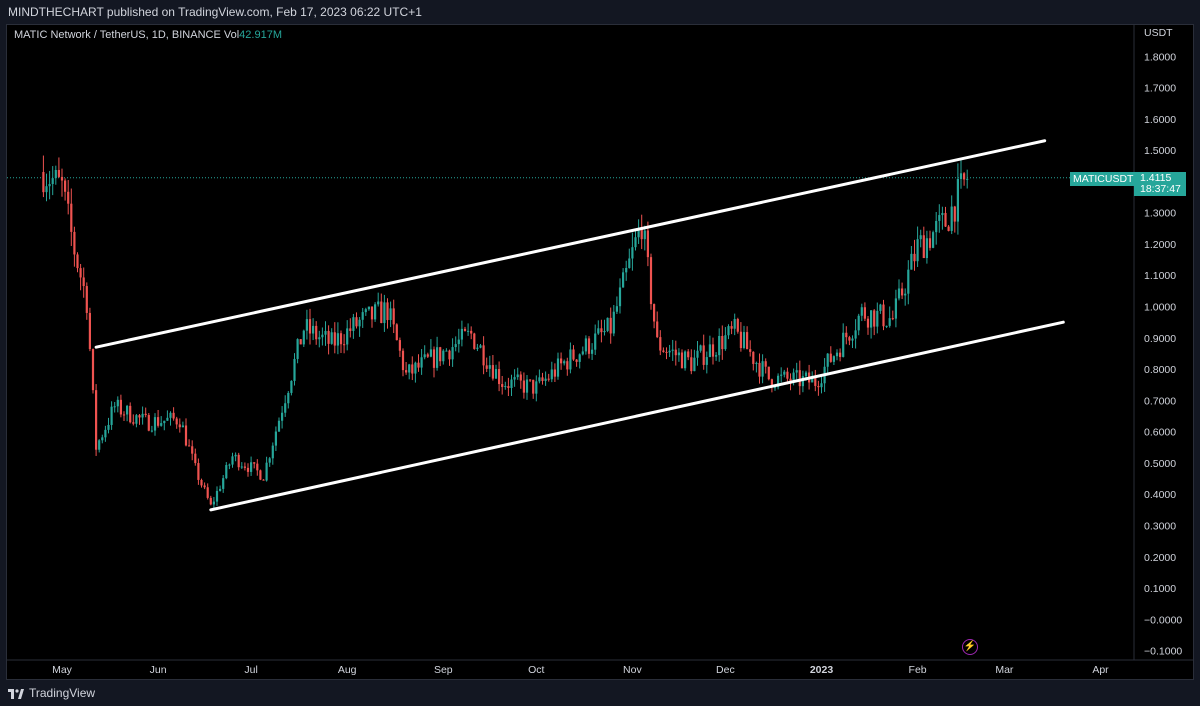 The width and height of the screenshot is (1200, 706). What do you see at coordinates (1100, 670) in the screenshot?
I see `time-tick-label: Apr` at bounding box center [1100, 670].